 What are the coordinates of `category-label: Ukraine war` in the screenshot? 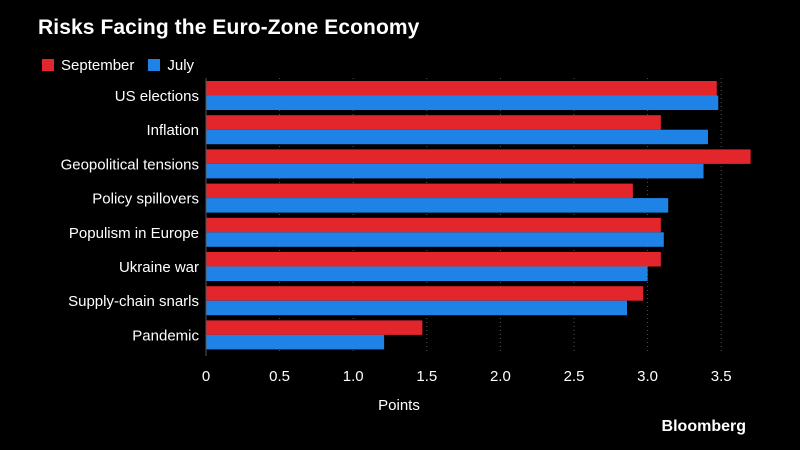 It's located at (159, 267).